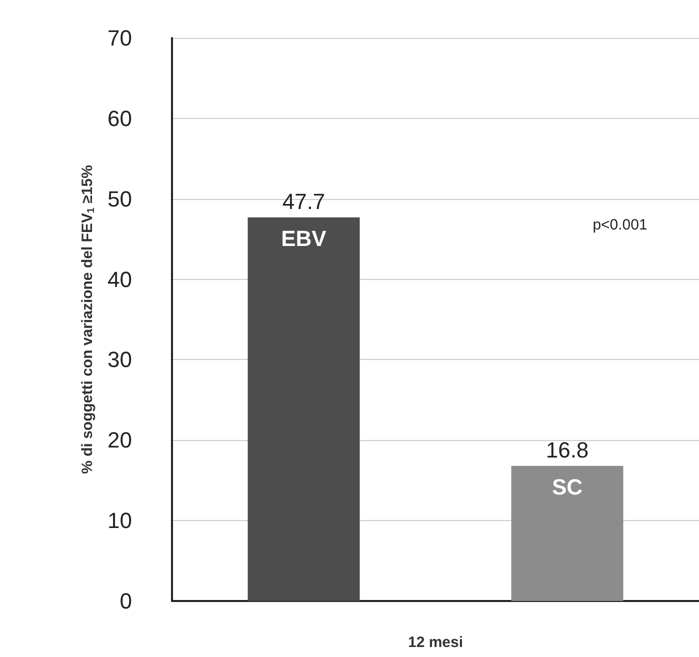 This screenshot has width=699, height=657. Describe the element at coordinates (567, 449) in the screenshot. I see `data-label: 16.8` at that location.